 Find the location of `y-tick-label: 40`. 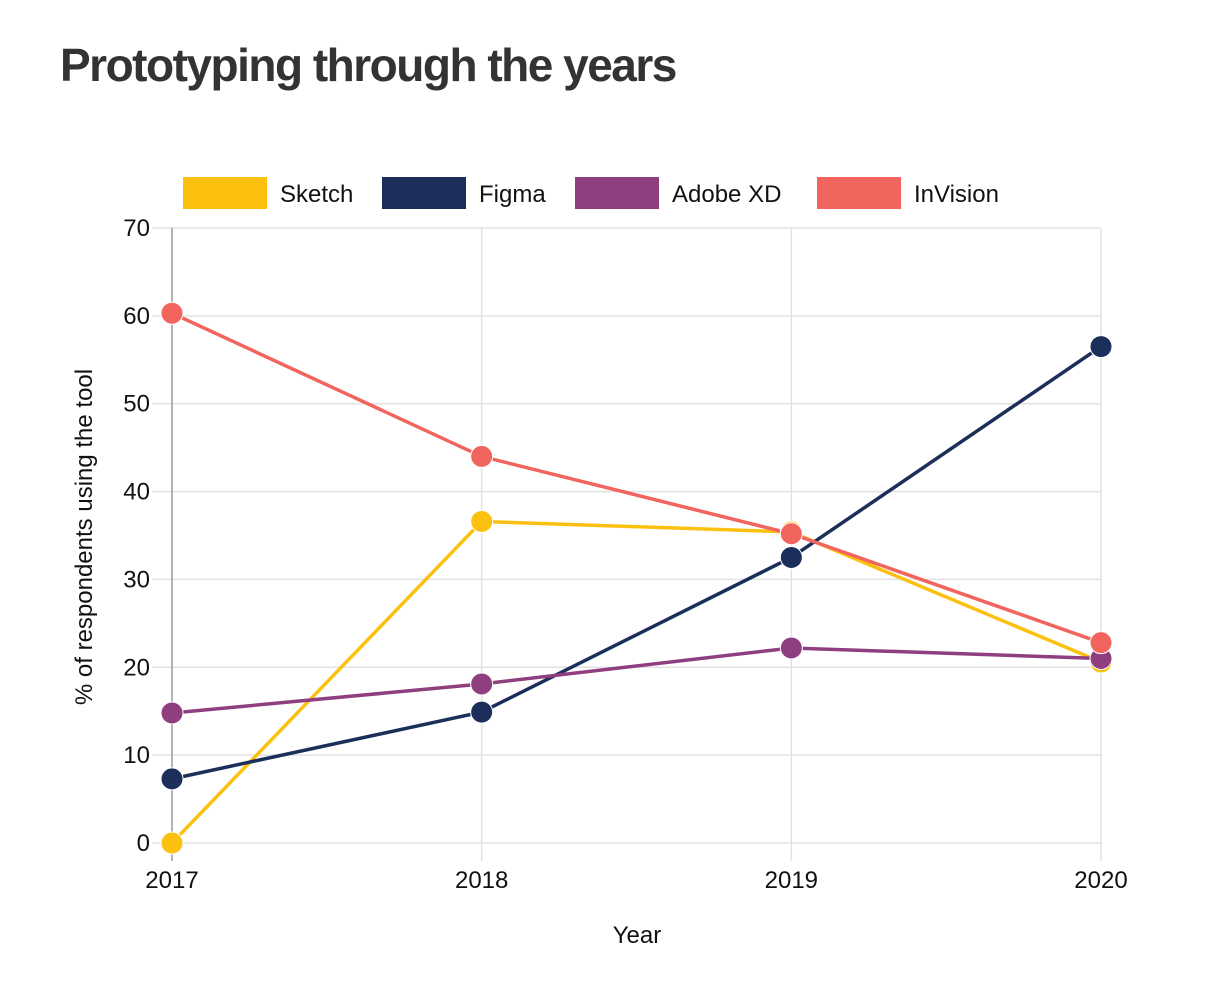

y-tick-label: 40 is located at coordinates (136, 492).